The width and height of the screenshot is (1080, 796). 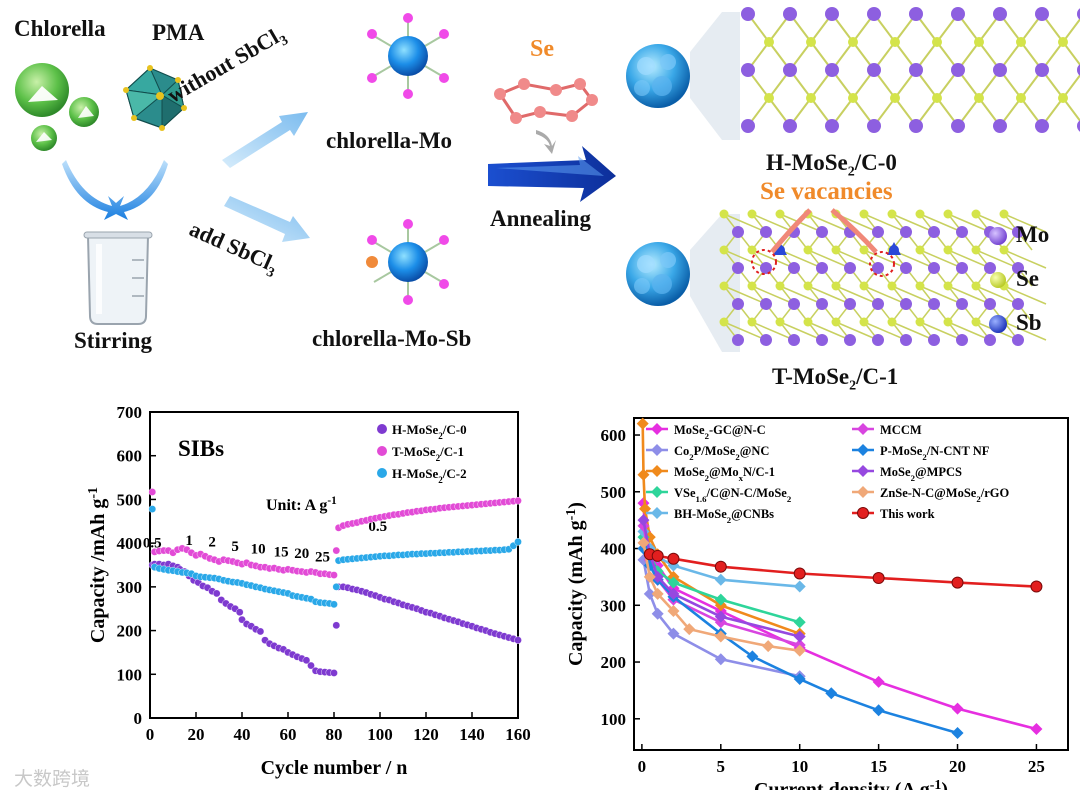 I want to click on arrow-add-icon, so click(x=267, y=219).